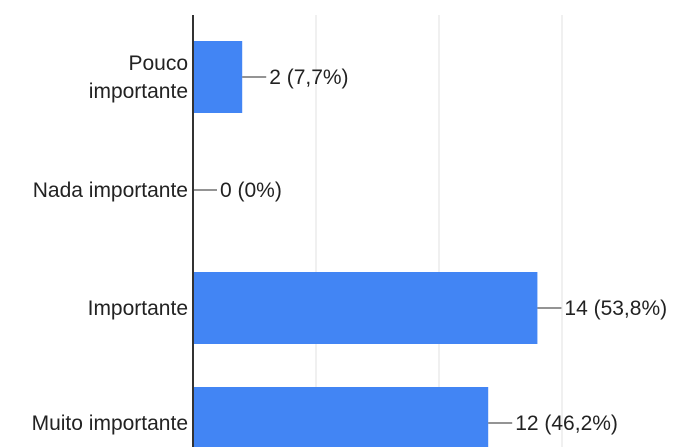 This screenshot has height=447, width=678. Describe the element at coordinates (158, 63) in the screenshot. I see `category-label-0-0: Pouco` at that location.